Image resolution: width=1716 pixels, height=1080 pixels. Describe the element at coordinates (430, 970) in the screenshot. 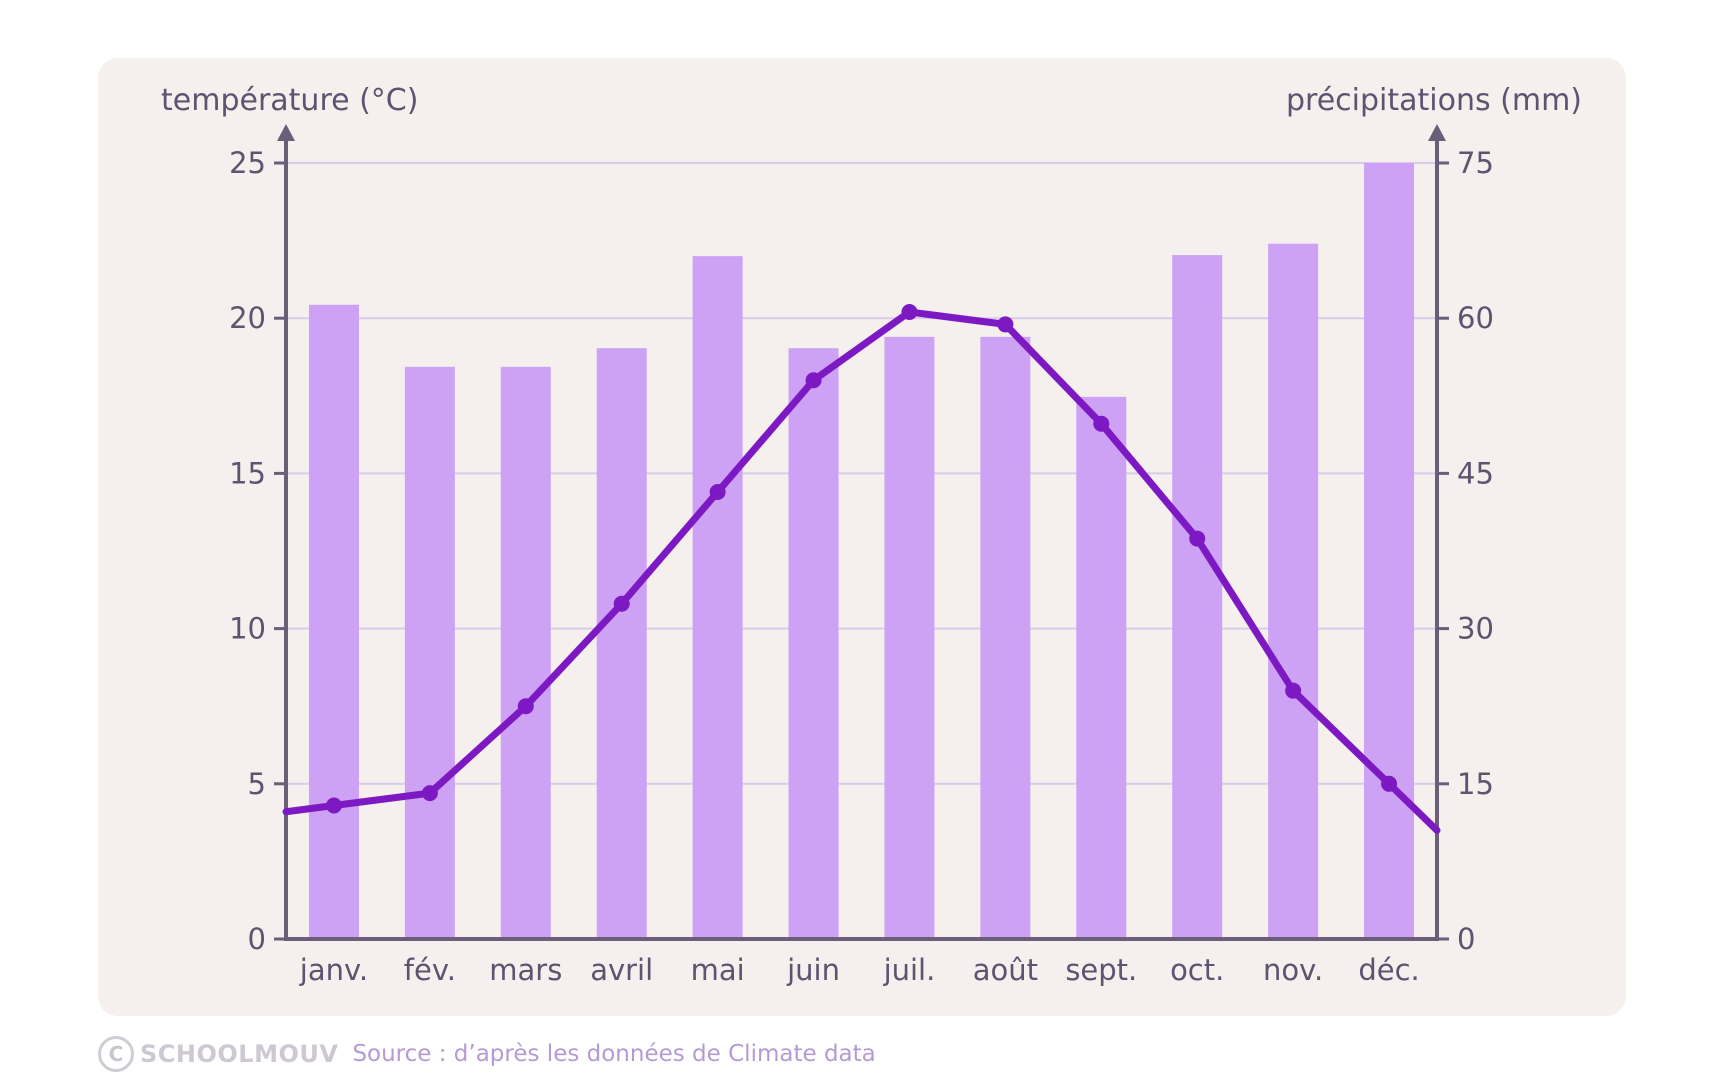

I see `month-label: fév.` at that location.